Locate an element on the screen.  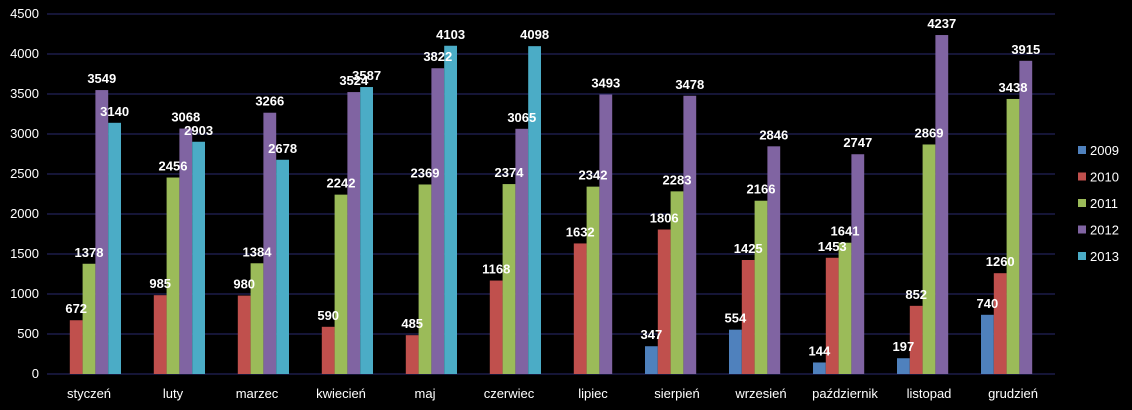
data-label: 197 is located at coordinates (904, 346).